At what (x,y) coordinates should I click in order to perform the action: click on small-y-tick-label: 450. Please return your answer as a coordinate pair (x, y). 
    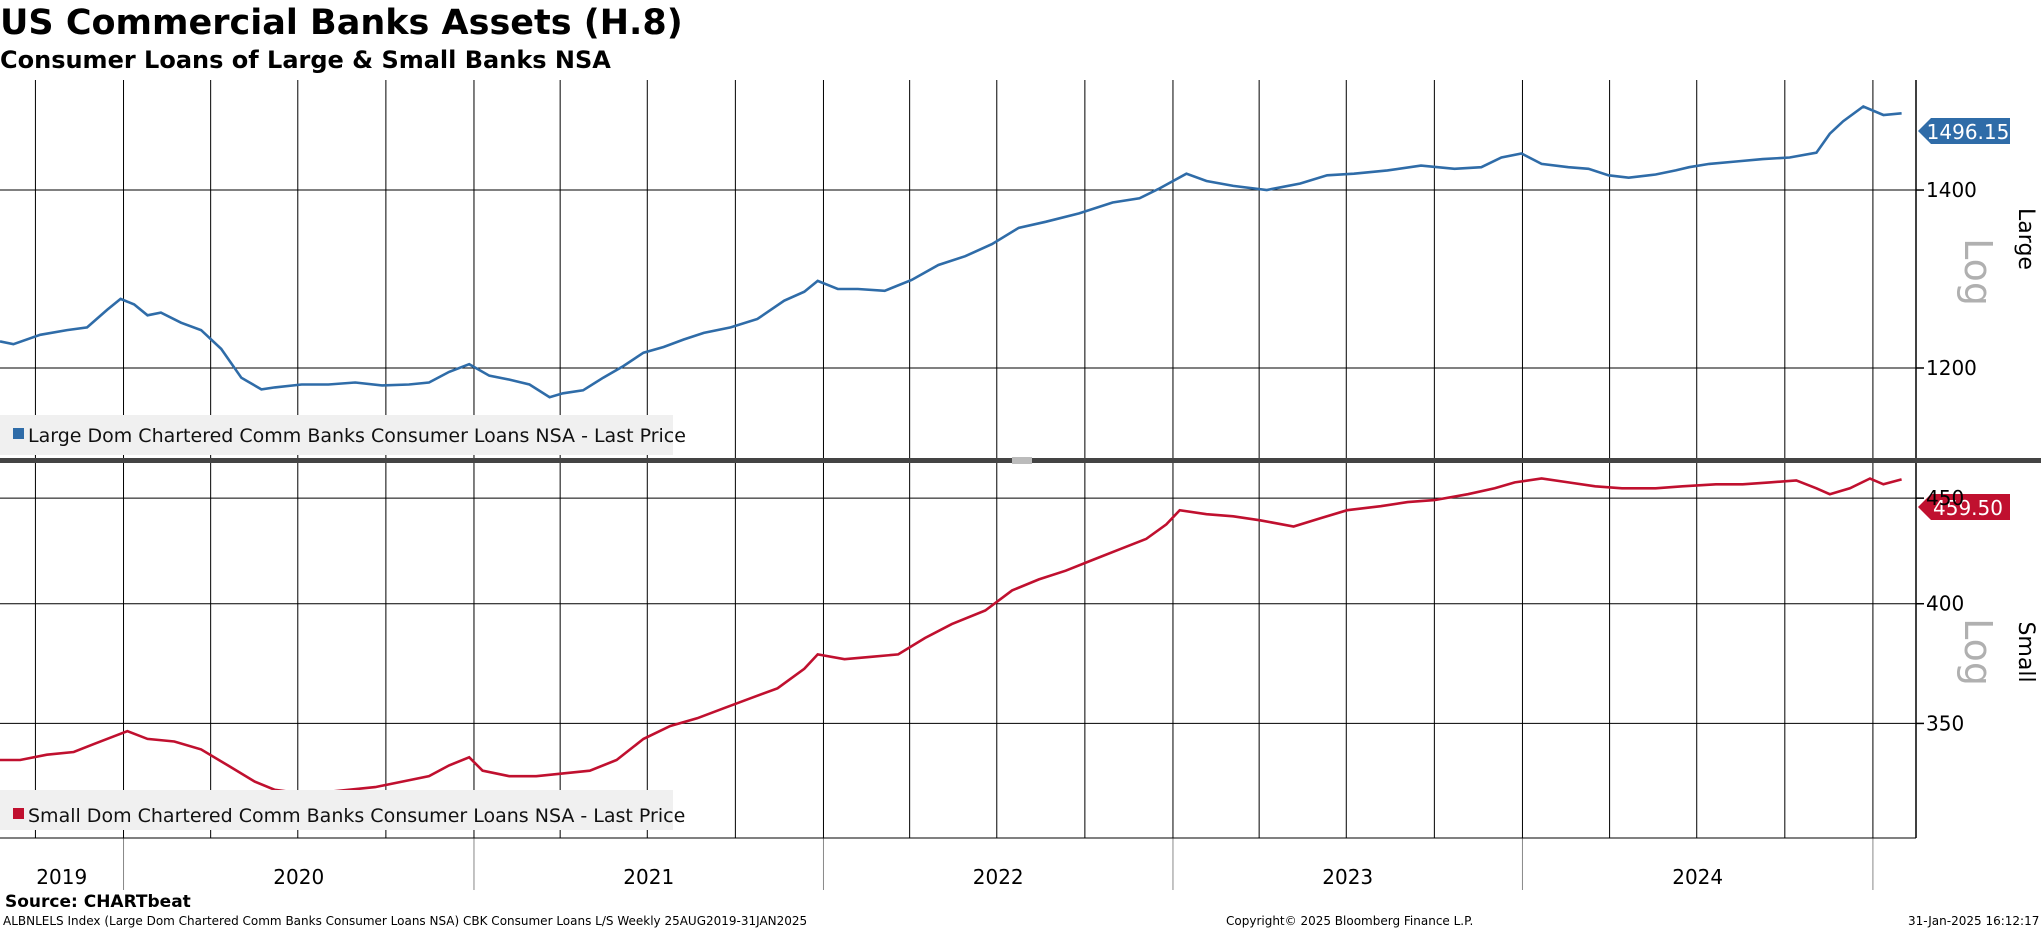
    Looking at the image, I should click on (1945, 498).